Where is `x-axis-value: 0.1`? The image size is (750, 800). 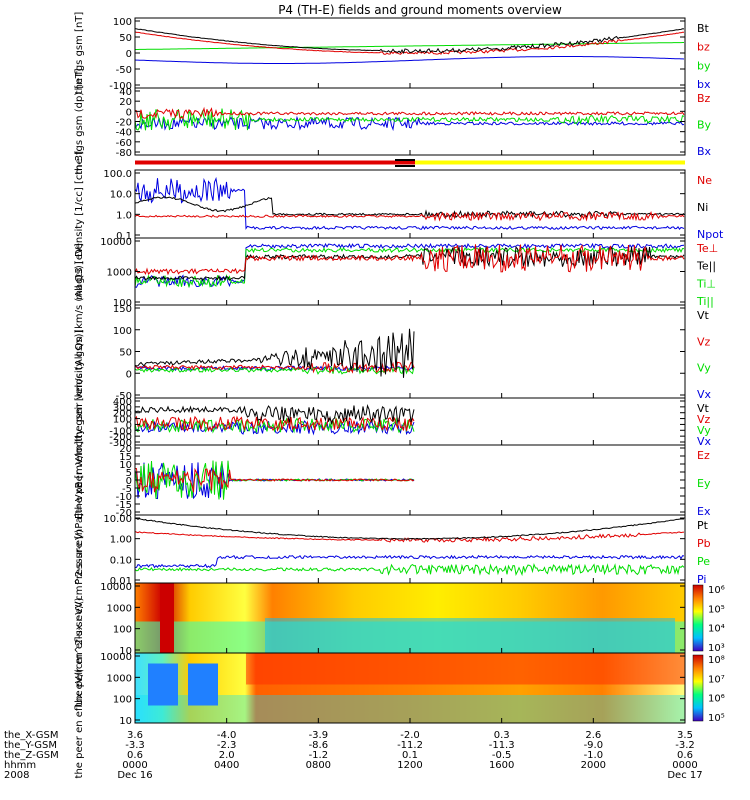
x-axis-value: 0.1 is located at coordinates (410, 755).